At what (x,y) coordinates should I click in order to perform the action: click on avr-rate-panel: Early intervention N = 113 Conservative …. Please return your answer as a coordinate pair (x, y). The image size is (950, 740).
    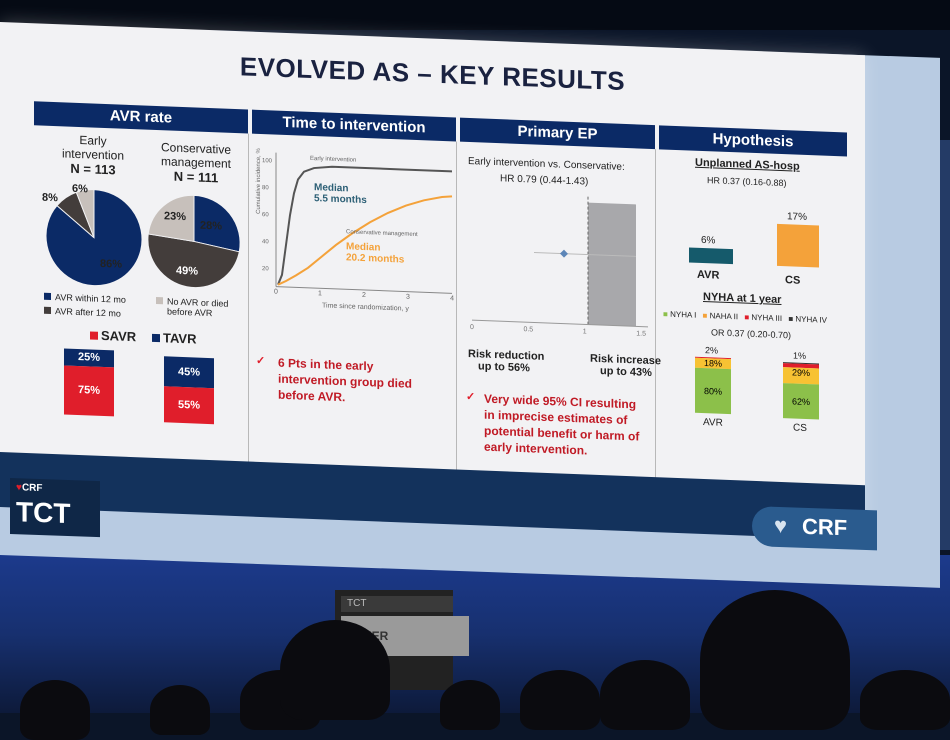
    Looking at the image, I should click on (141, 298).